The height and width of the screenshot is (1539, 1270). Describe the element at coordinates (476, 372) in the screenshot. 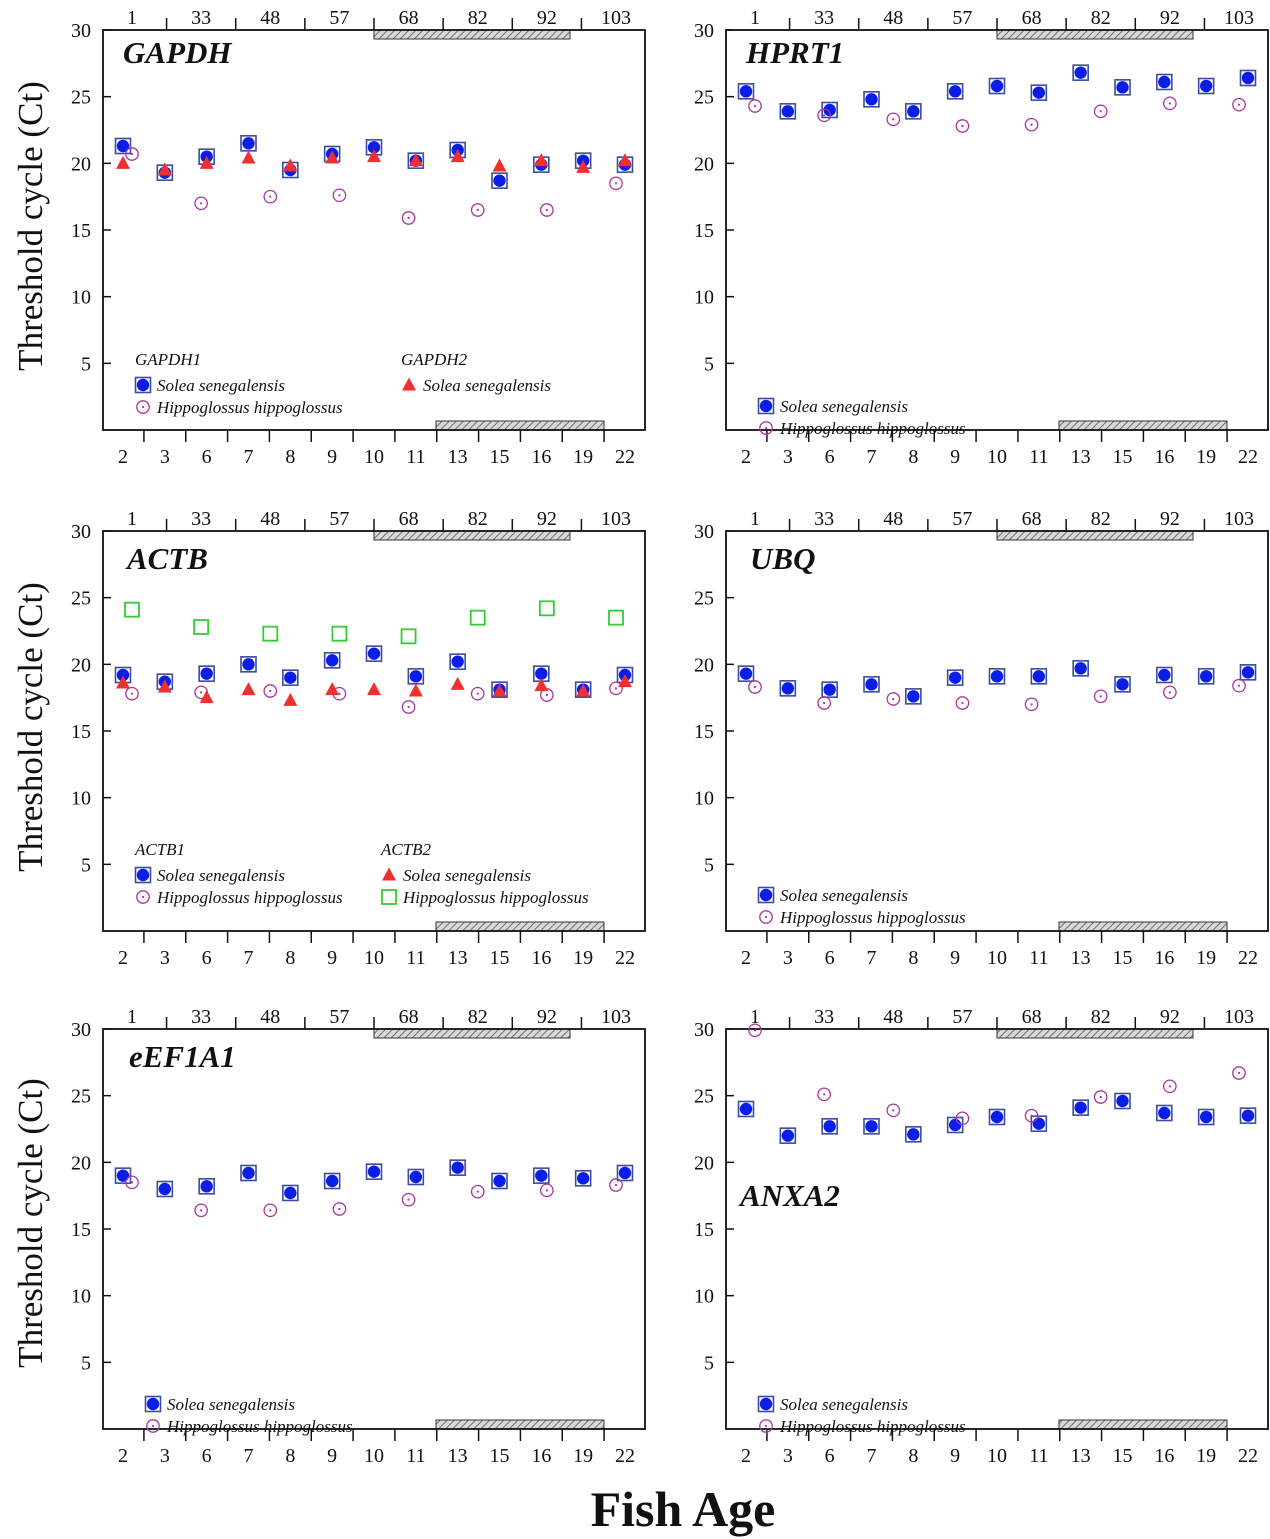

I see `legend: GAPDH2 Solea senegalensis` at that location.